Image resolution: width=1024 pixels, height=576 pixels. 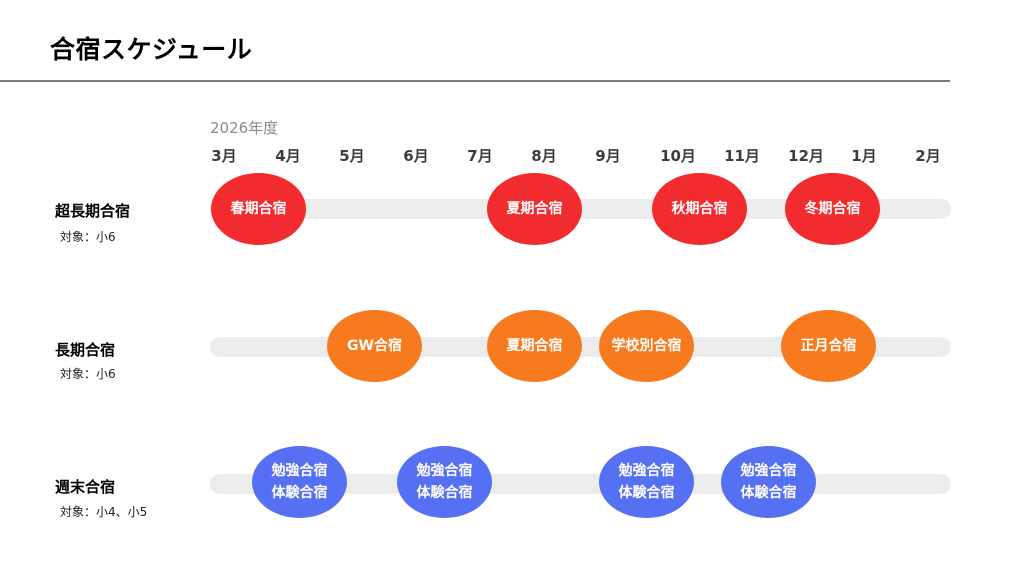 I want to click on month-label: 6月, so click(x=416, y=156).